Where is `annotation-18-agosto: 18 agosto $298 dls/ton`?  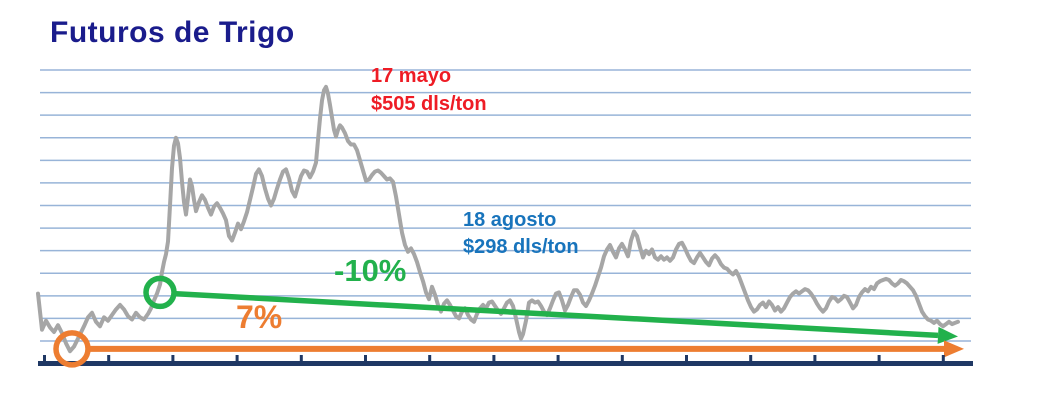
annotation-18-agosto: 18 agosto $298 dls/ton is located at coordinates (521, 234).